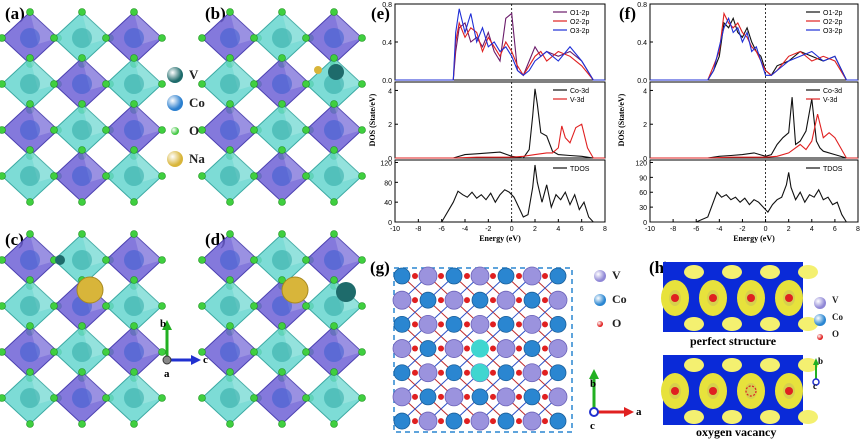 This screenshot has height=440, width=866. Describe the element at coordinates (372, 119) in the screenshot. I see `y-axis-label: DOS (State/eV)` at that location.